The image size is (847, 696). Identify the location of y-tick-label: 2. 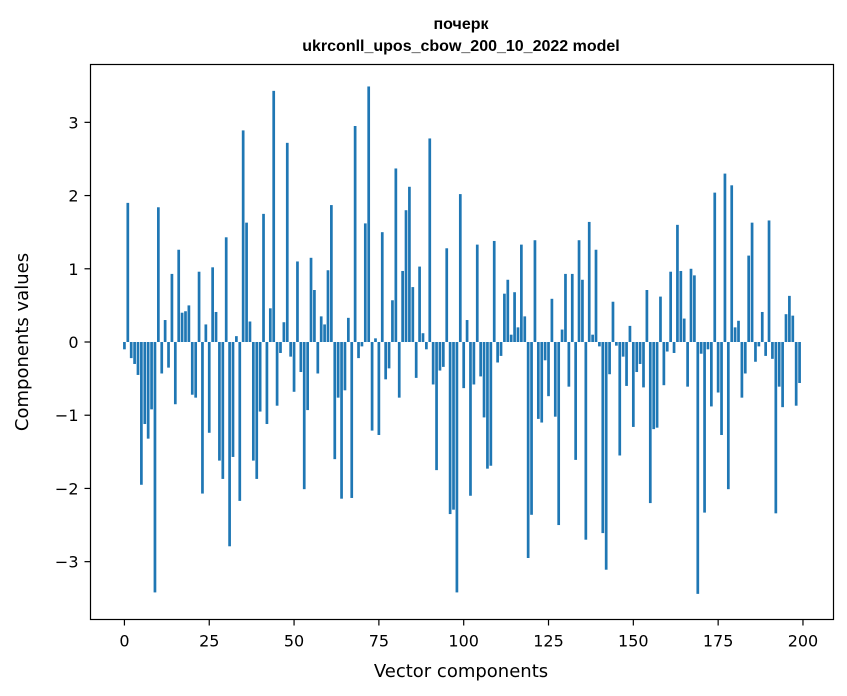
(73, 196).